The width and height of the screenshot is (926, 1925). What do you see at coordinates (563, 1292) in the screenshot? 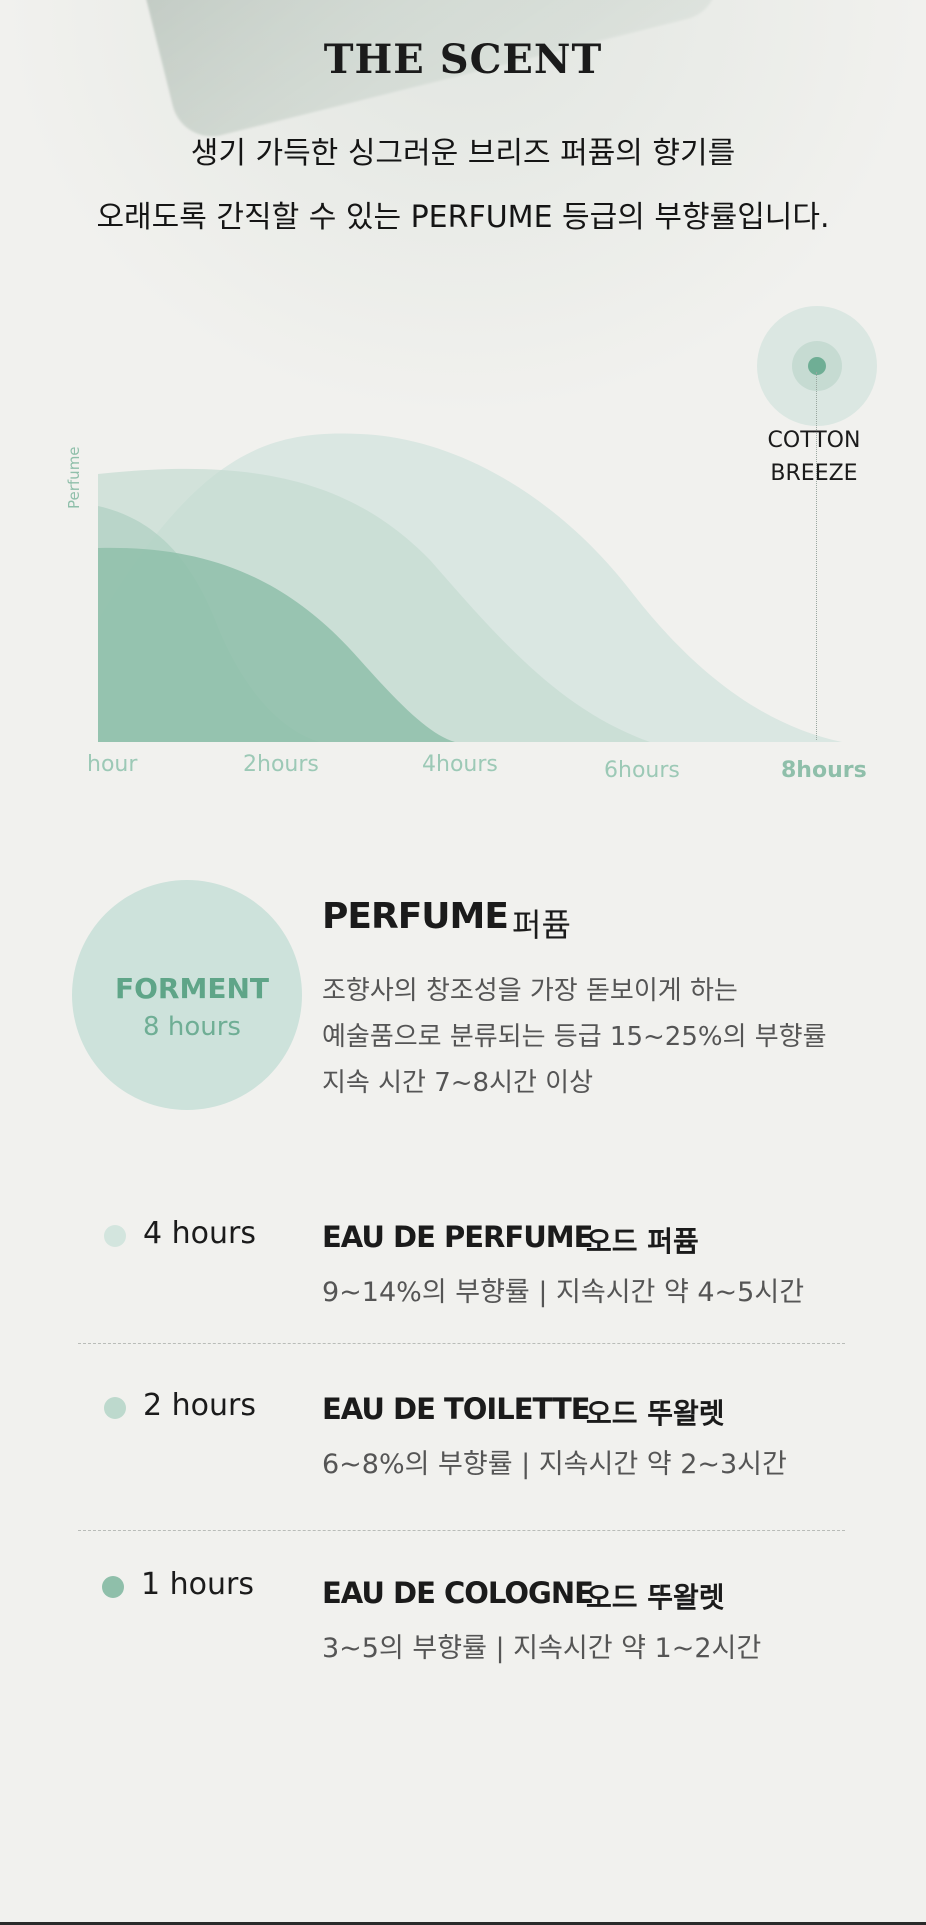
I see `eau-de-perfume-desc: 9~14%의 부향률 | 지속시간 약 4~5시간` at bounding box center [563, 1292].